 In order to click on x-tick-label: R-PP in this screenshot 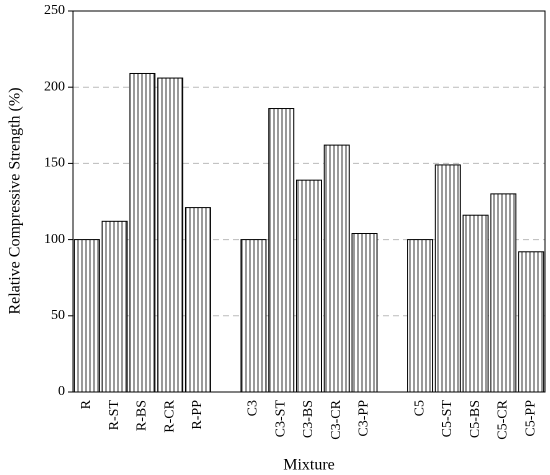, I will do `click(197, 415)`.